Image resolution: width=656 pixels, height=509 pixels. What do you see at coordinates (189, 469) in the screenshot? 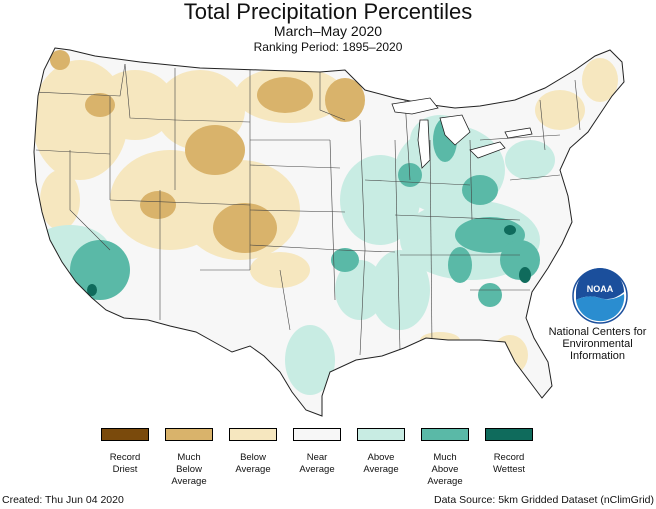
I see `legend-label-much-below: Much Below Average` at bounding box center [189, 469].